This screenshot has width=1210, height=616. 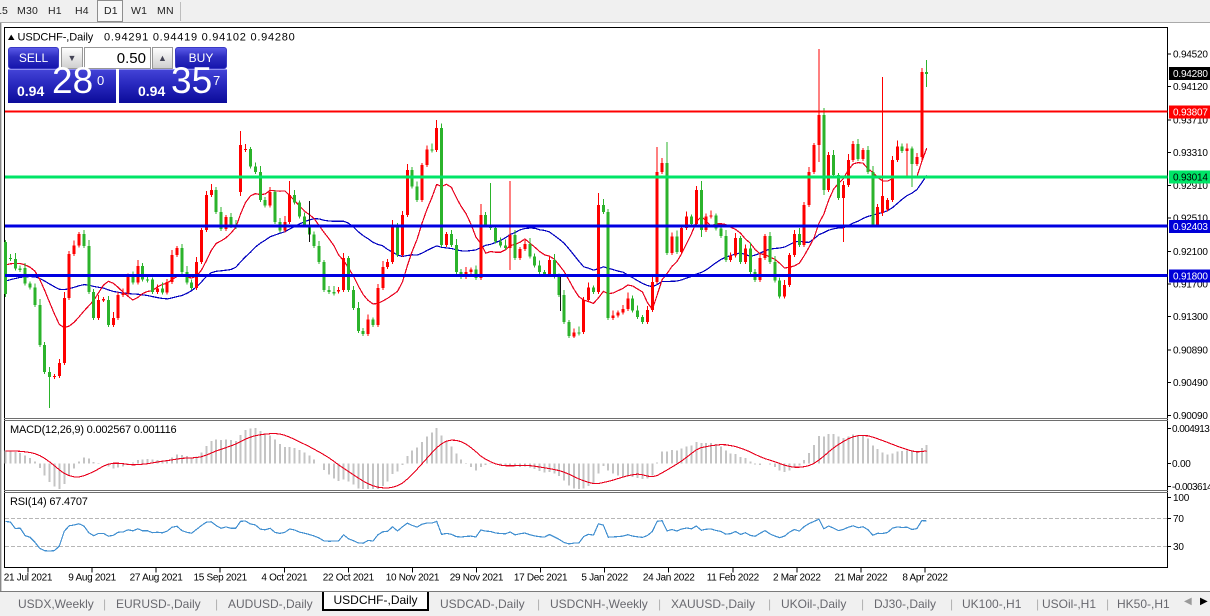 I want to click on svg-text: 0.91700, so click(x=1190, y=285).